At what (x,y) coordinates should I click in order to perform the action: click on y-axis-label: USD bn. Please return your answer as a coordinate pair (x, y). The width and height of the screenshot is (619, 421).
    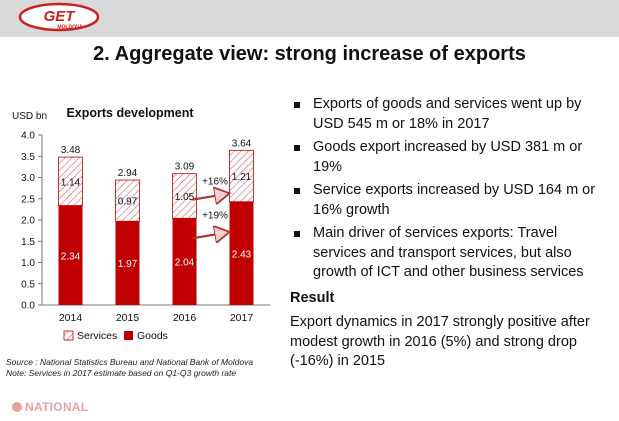
    Looking at the image, I should click on (29, 116).